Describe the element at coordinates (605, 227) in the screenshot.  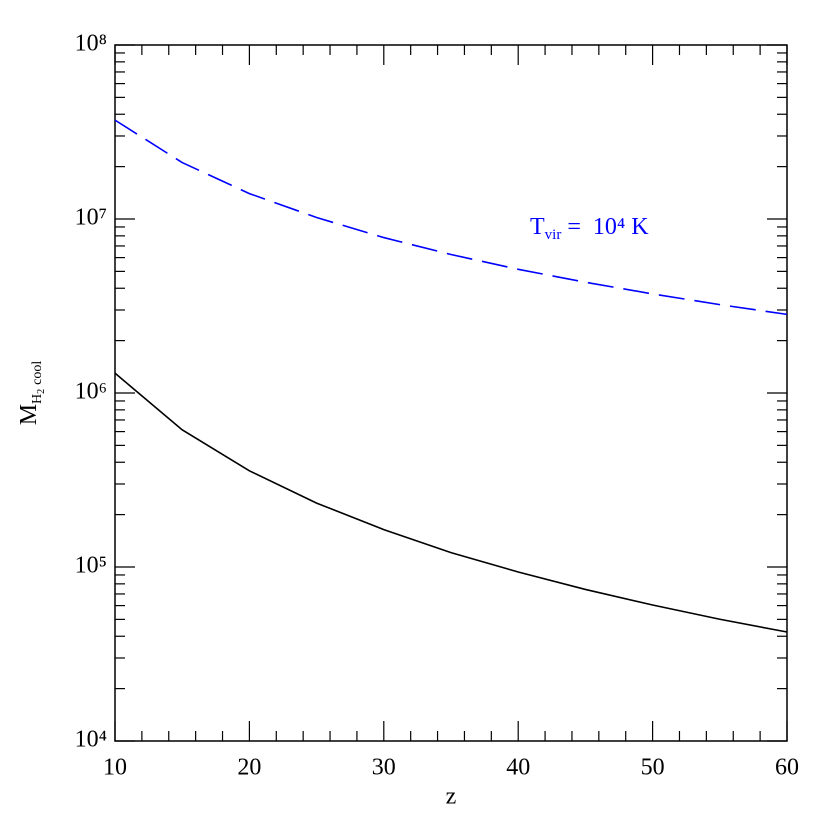
I see `annotation-rest: = 10⁴ K` at that location.